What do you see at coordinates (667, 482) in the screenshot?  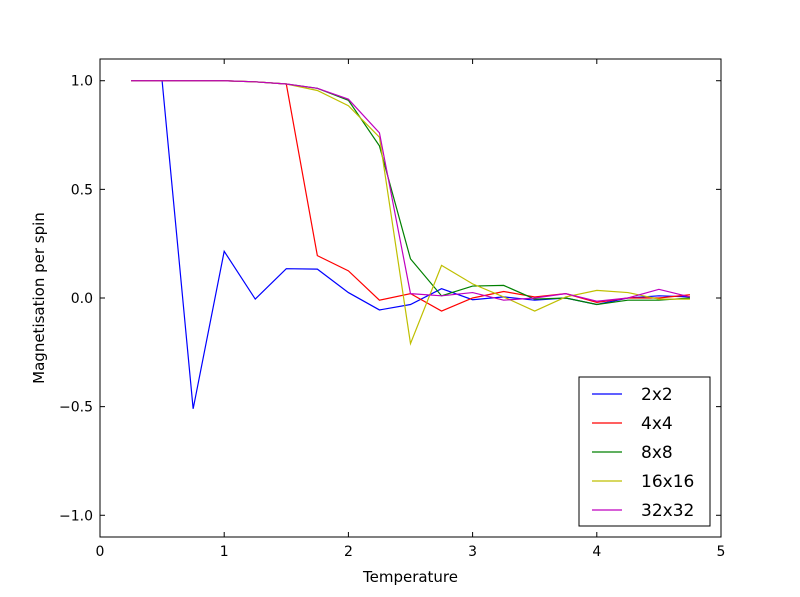 I see `legend-label-16x16: 16x16` at bounding box center [667, 482].